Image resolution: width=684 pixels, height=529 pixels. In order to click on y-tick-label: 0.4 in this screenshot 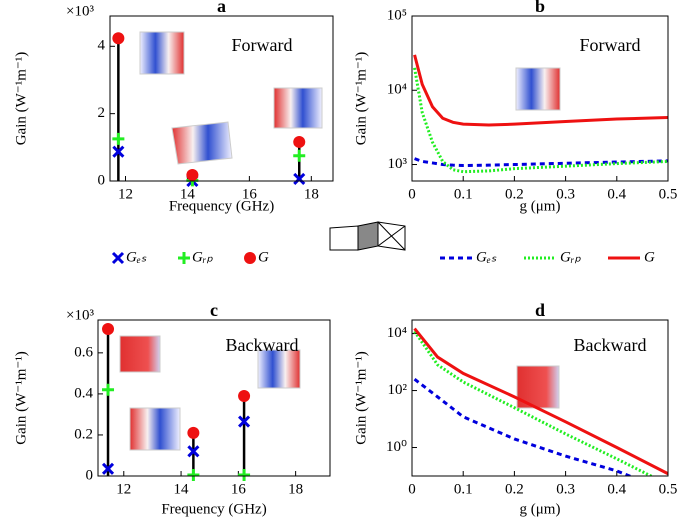, I will do `click(83, 393)`.